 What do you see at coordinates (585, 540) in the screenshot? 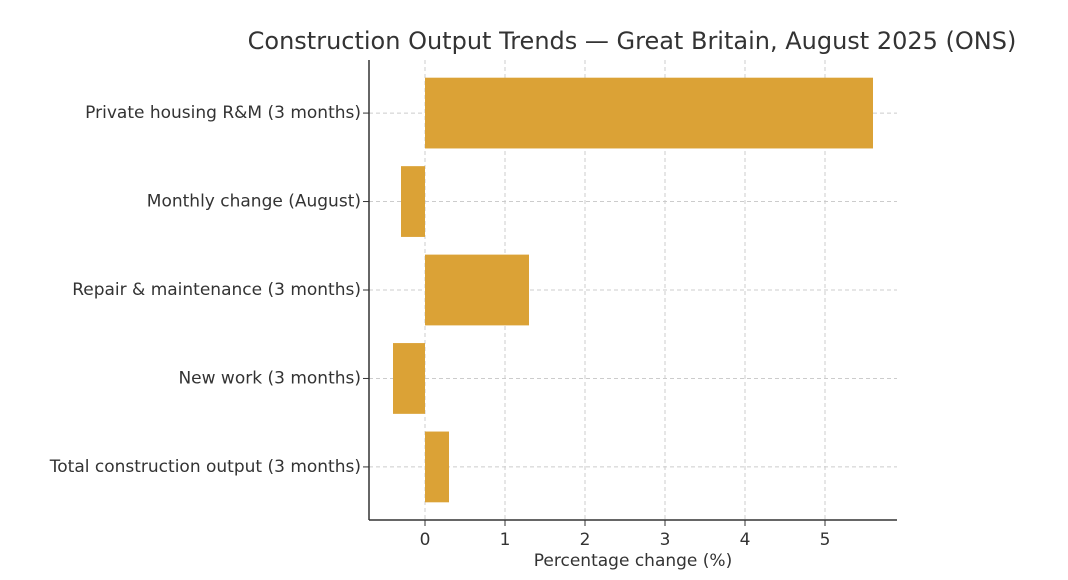
I see `x-tick-label: 2` at bounding box center [585, 540].